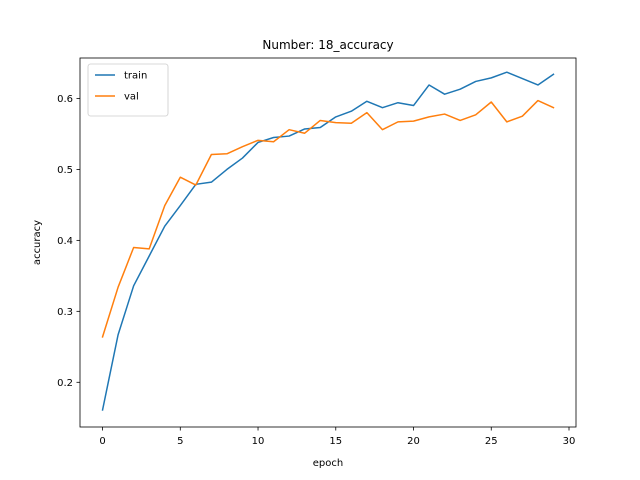 This screenshot has height=480, width=640. I want to click on x-tick-label: 10, so click(258, 441).